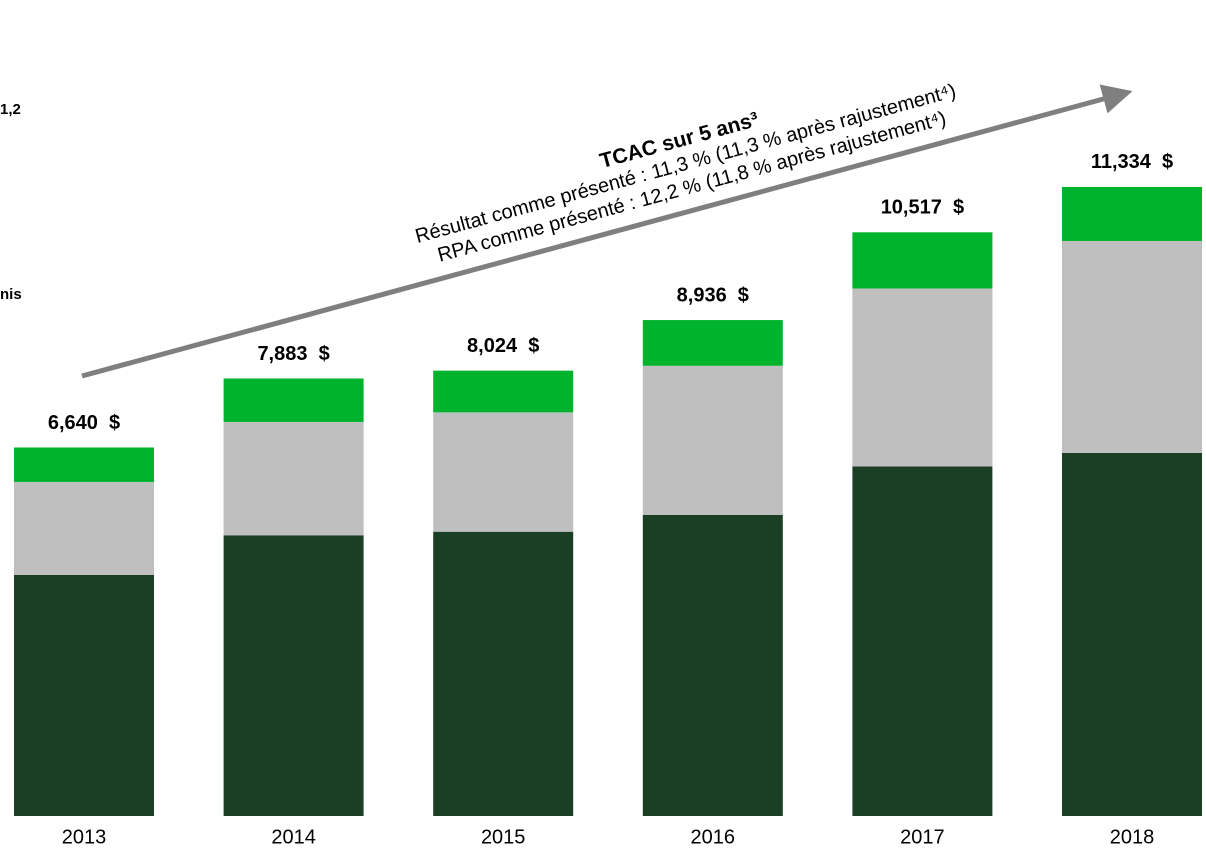  I want to click on cropped-text: nis, so click(11, 294).